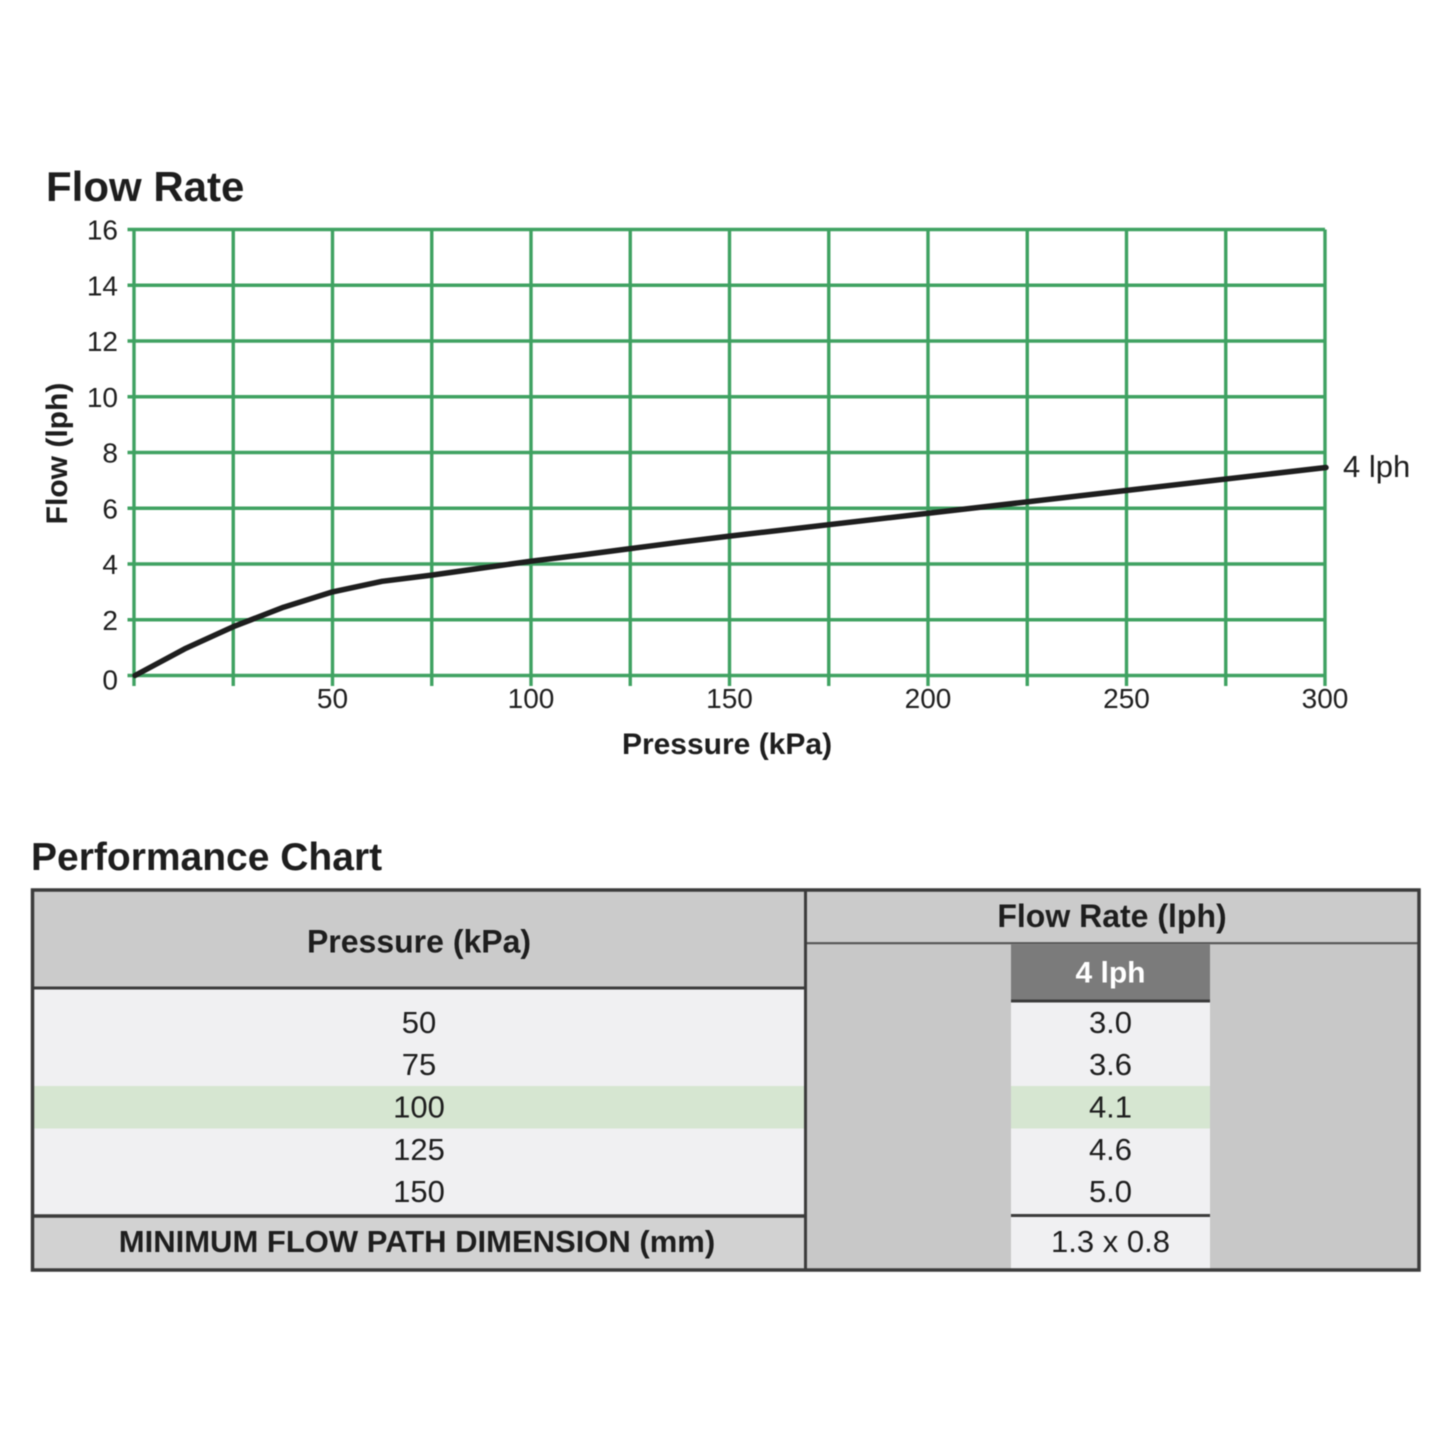 The height and width of the screenshot is (1450, 1445). I want to click on svg-text: Flow Rate, so click(145, 186).